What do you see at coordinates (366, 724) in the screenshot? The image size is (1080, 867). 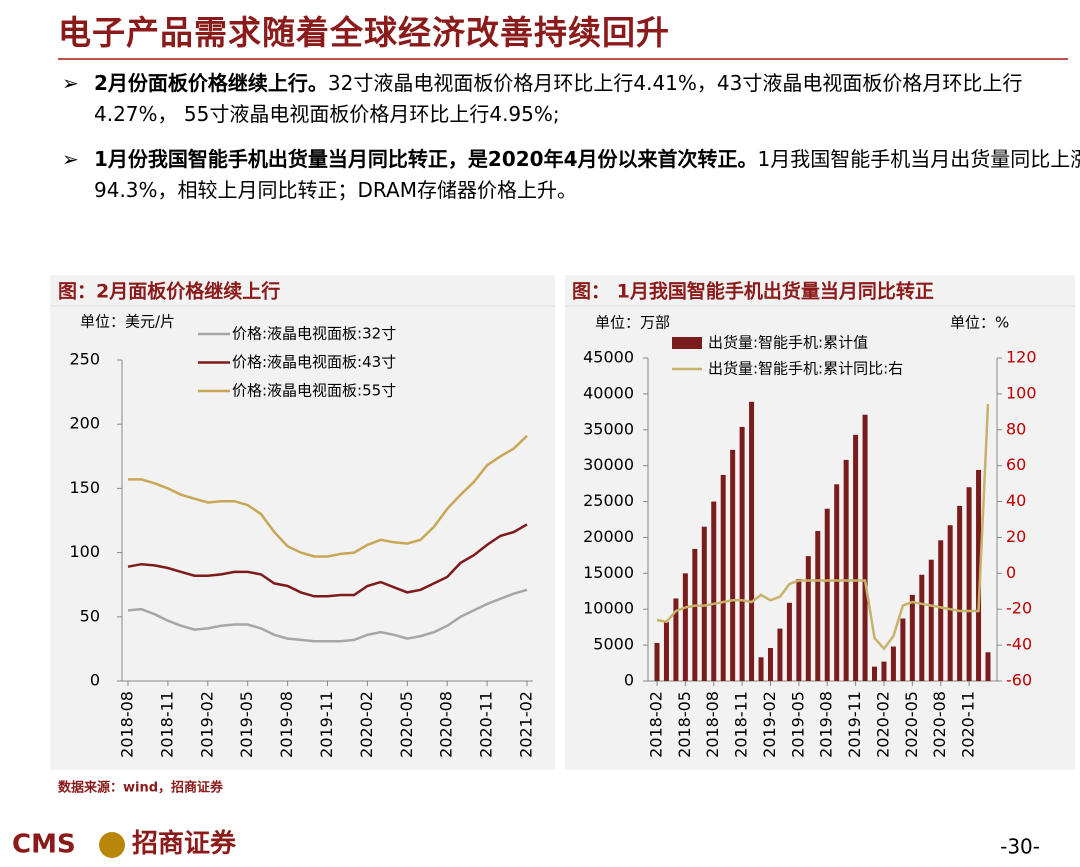 I see `x-tick-label: 2020-02` at bounding box center [366, 724].